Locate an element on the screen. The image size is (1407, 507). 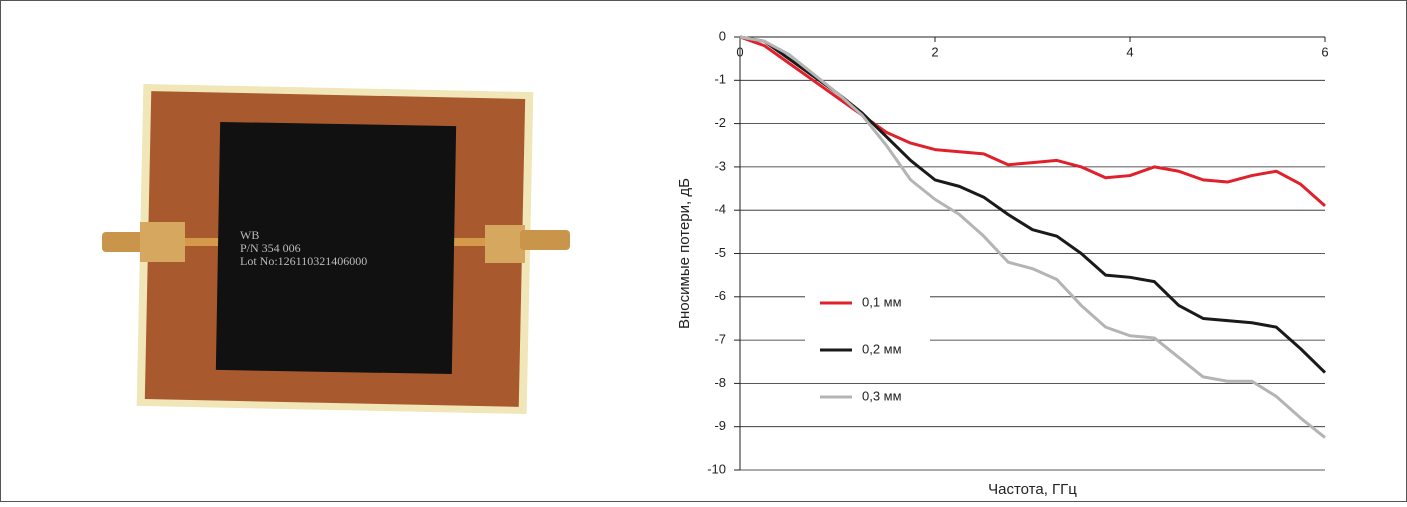
x-tick-label: 2 is located at coordinates (934, 51).